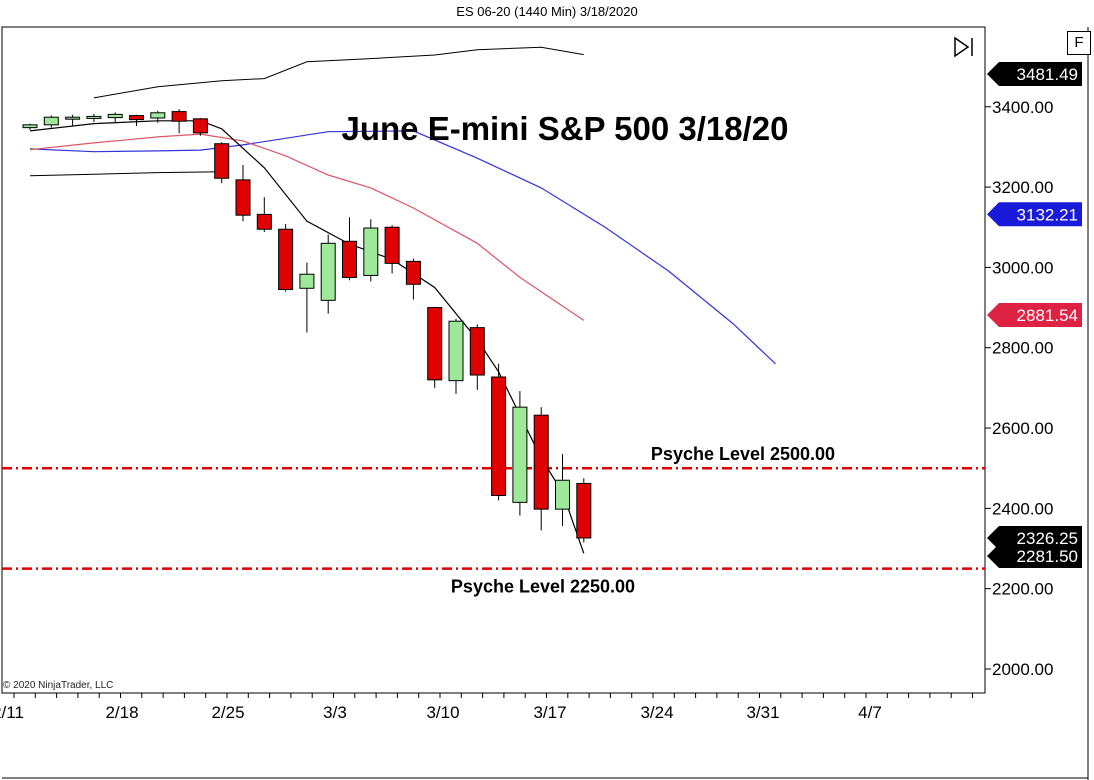 Image resolution: width=1094 pixels, height=780 pixels. I want to click on price-flag: 2326.25, so click(1034, 537).